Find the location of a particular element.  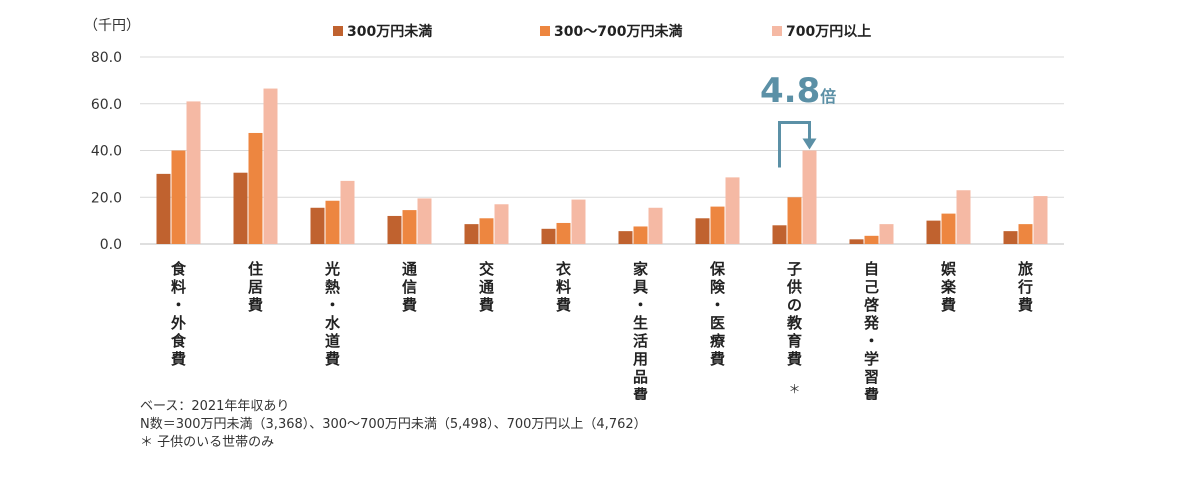

category-label: 行 is located at coordinates (1025, 287).